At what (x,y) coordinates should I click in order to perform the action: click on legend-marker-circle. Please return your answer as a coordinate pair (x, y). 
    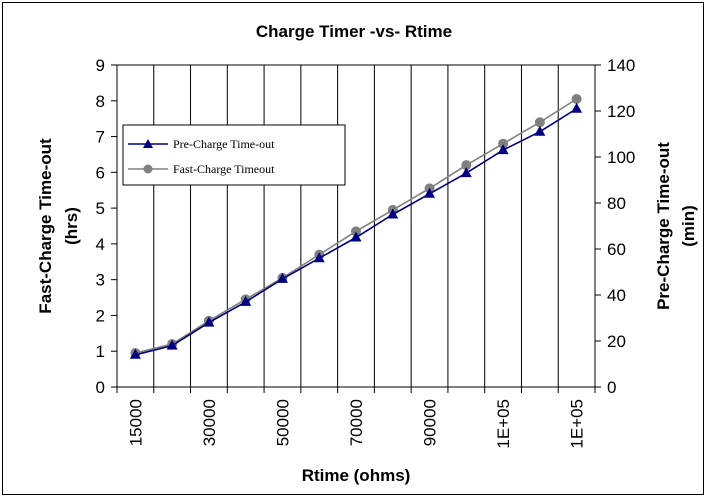
    Looking at the image, I should click on (148, 169).